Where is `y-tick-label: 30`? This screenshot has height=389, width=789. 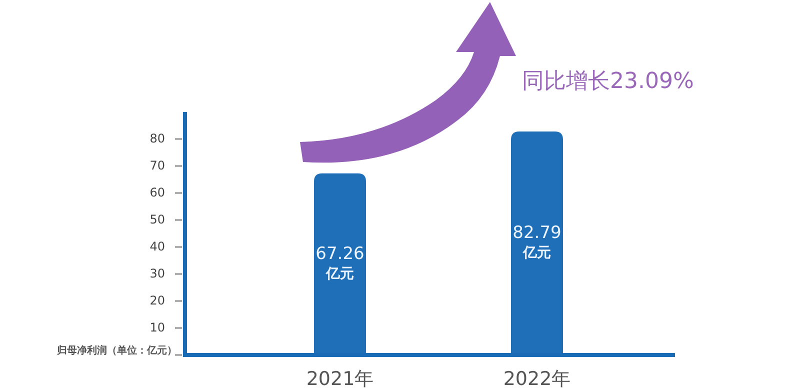
y-tick-label: 30 is located at coordinates (157, 273).